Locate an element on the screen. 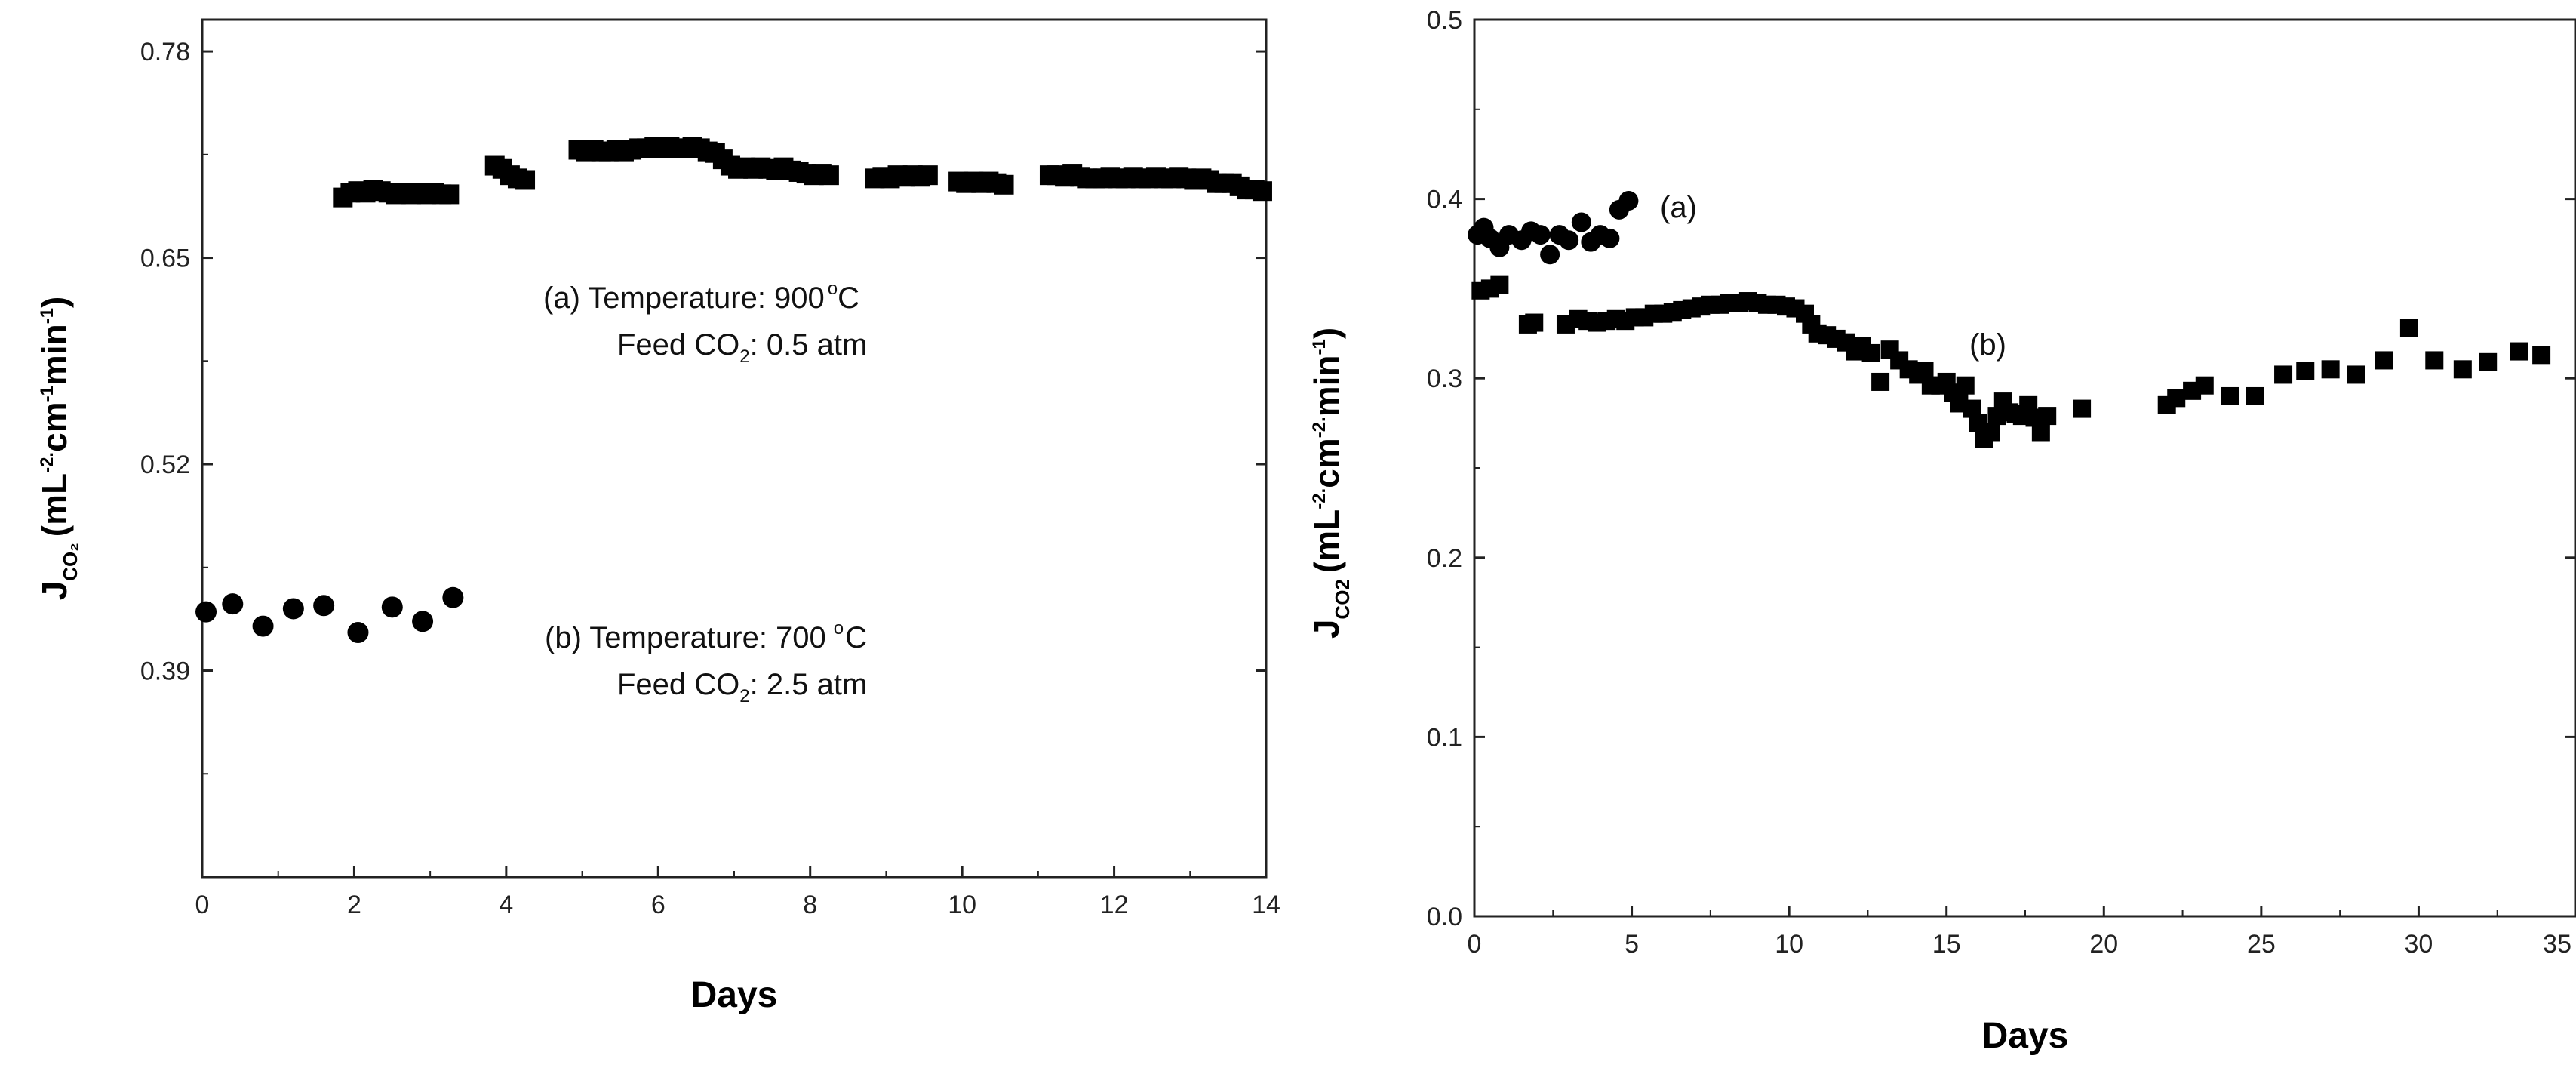 Image resolution: width=2576 pixels, height=1071 pixels. right-x-tick-label: 30 is located at coordinates (2419, 944).